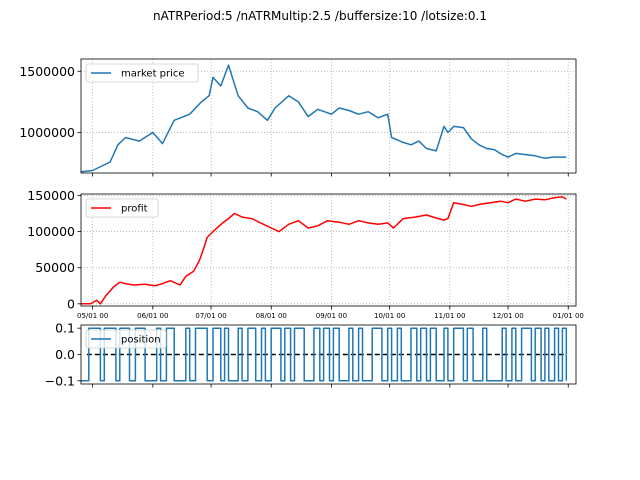  What do you see at coordinates (141, 340) in the screenshot?
I see `legend-label: position` at bounding box center [141, 340].